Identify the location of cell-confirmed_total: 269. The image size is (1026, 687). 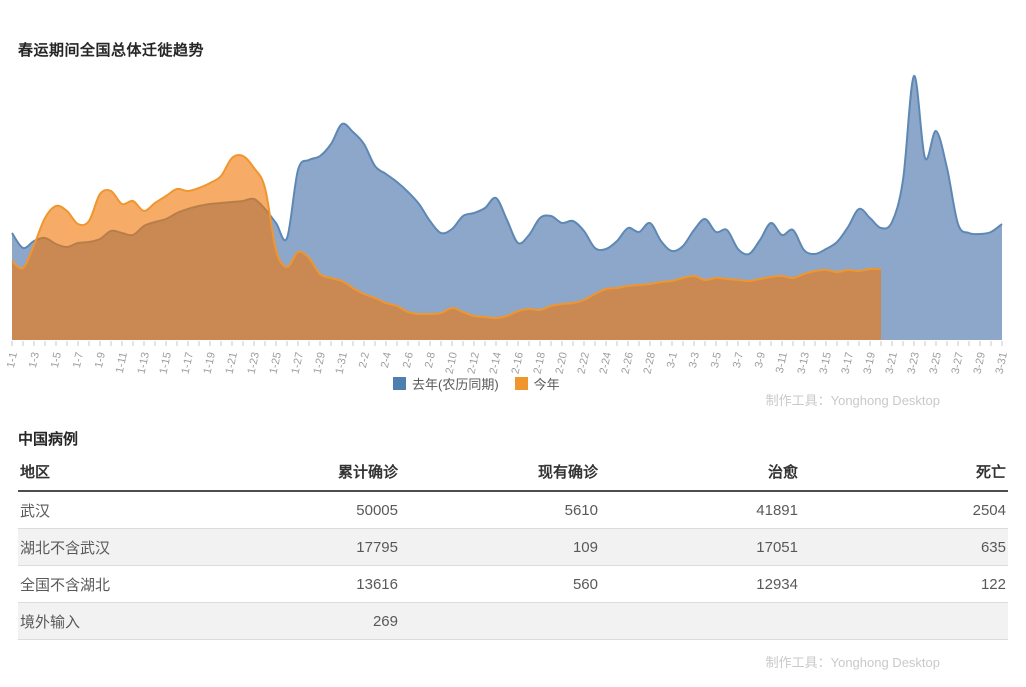
(300, 621).